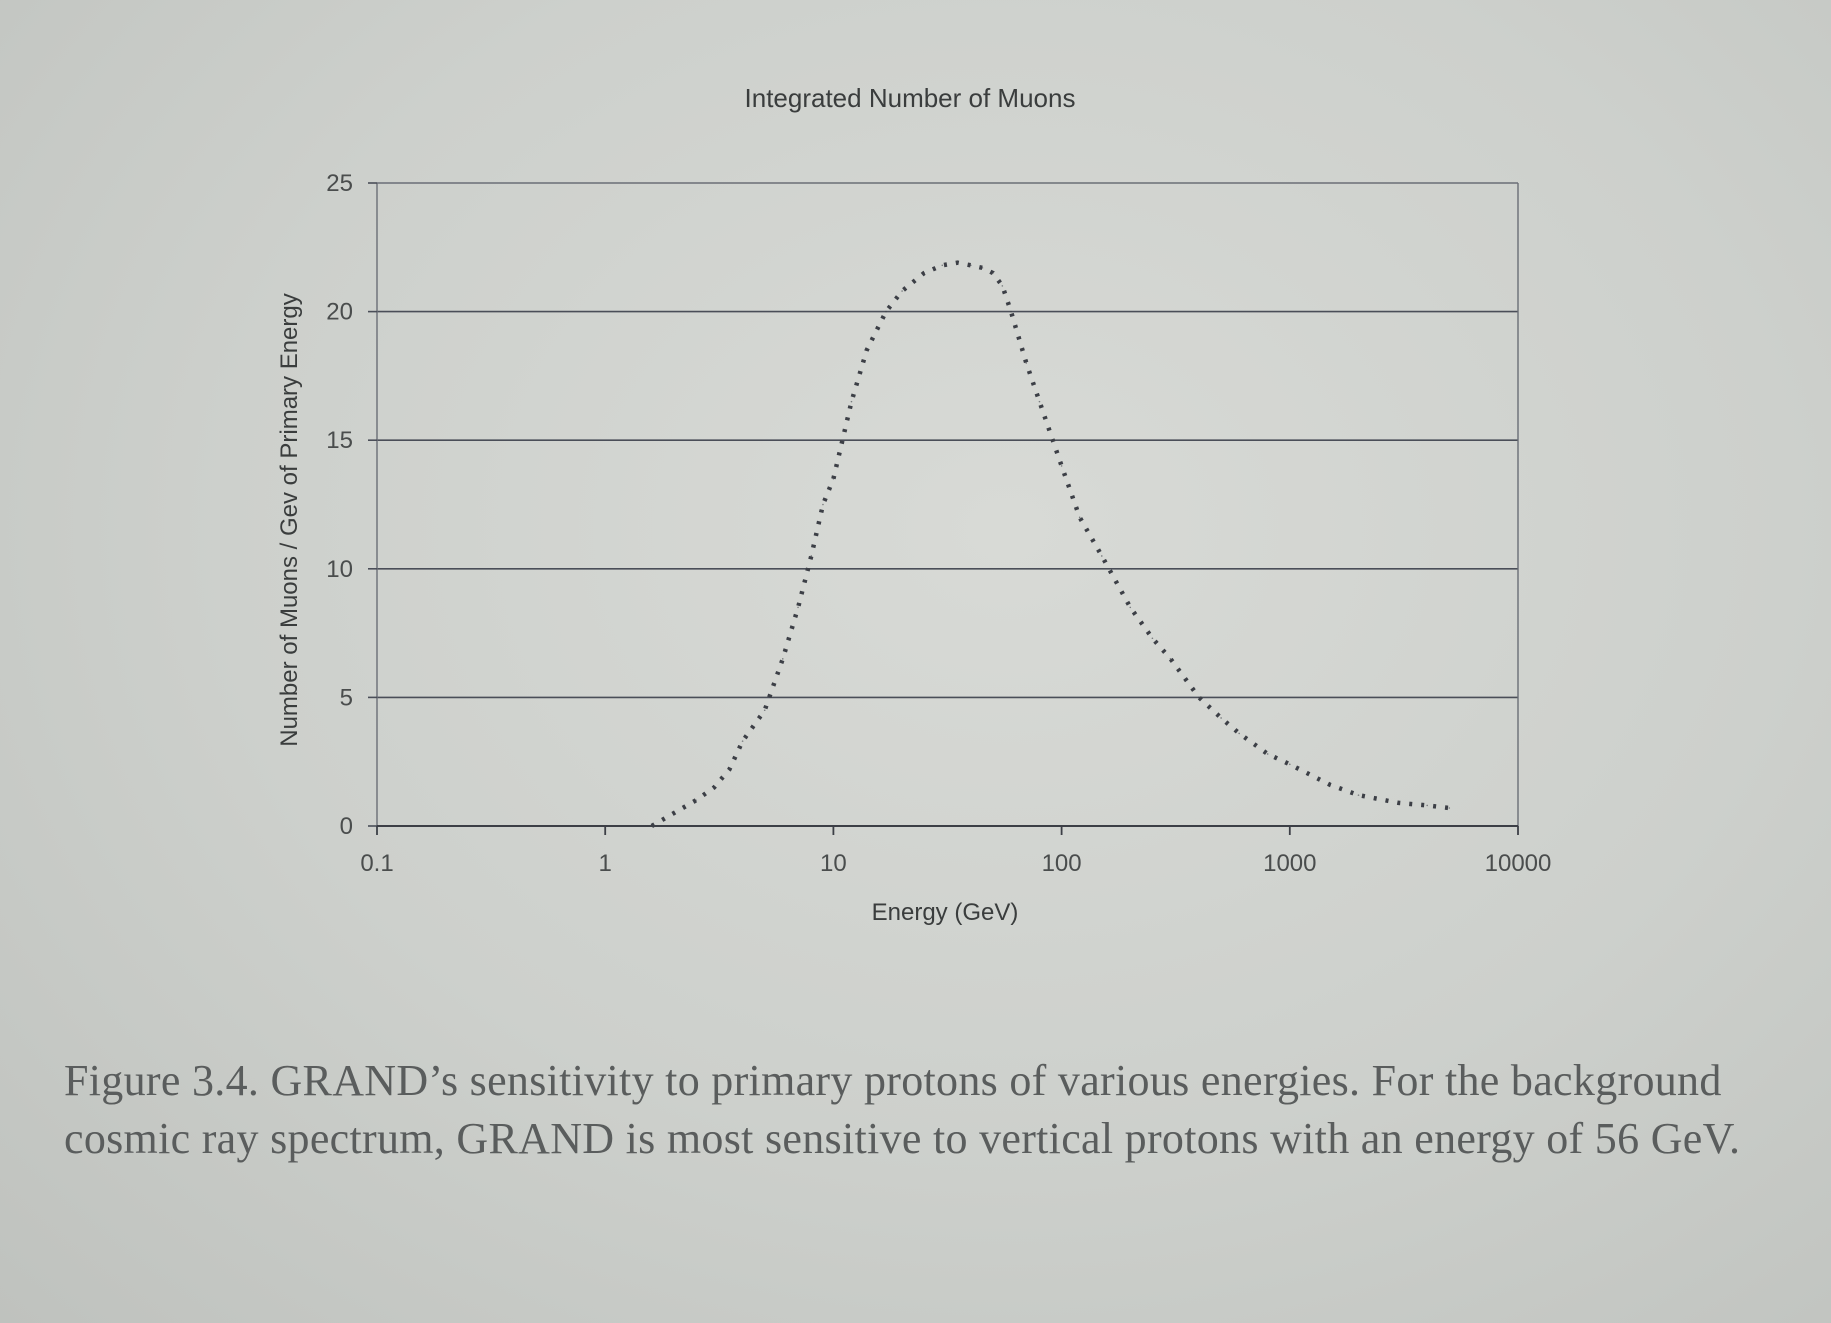 This screenshot has height=1323, width=1831. What do you see at coordinates (945, 912) in the screenshot?
I see `x-axis-label: Energy (GeV)` at bounding box center [945, 912].